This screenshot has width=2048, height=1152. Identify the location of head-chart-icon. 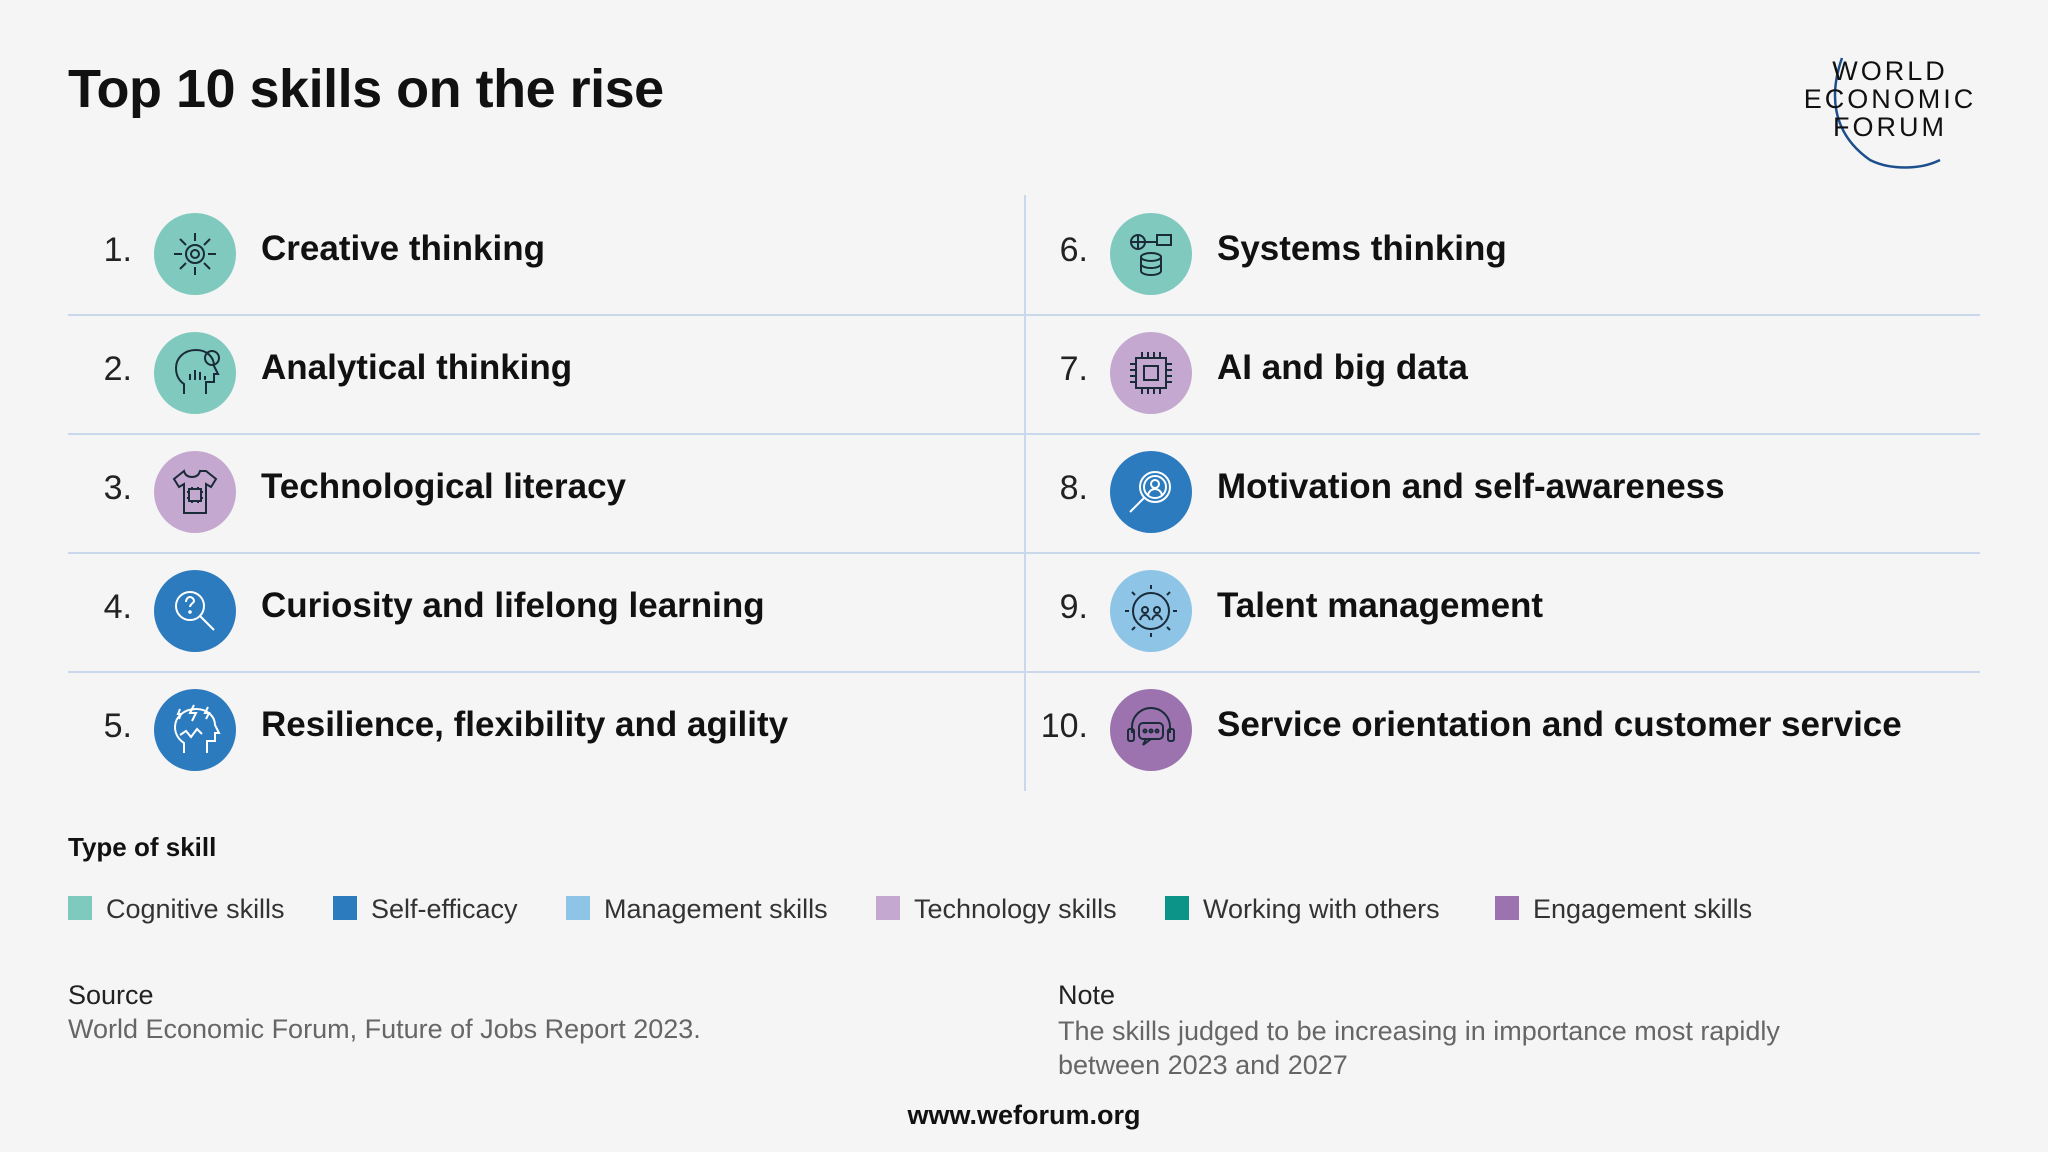
(195, 373).